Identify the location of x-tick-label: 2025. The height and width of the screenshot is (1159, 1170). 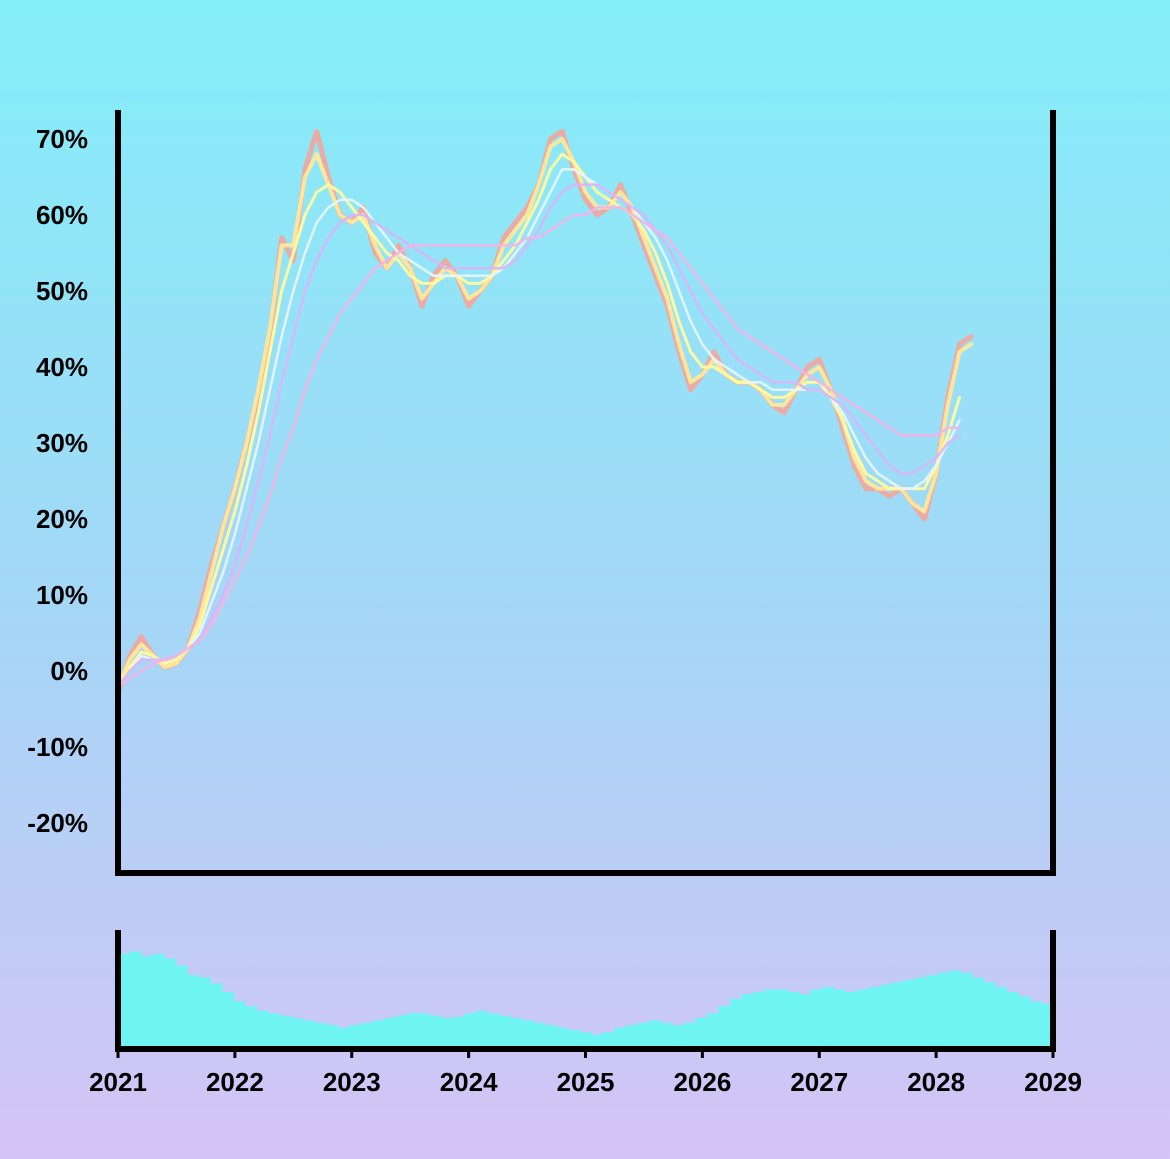
(586, 1082).